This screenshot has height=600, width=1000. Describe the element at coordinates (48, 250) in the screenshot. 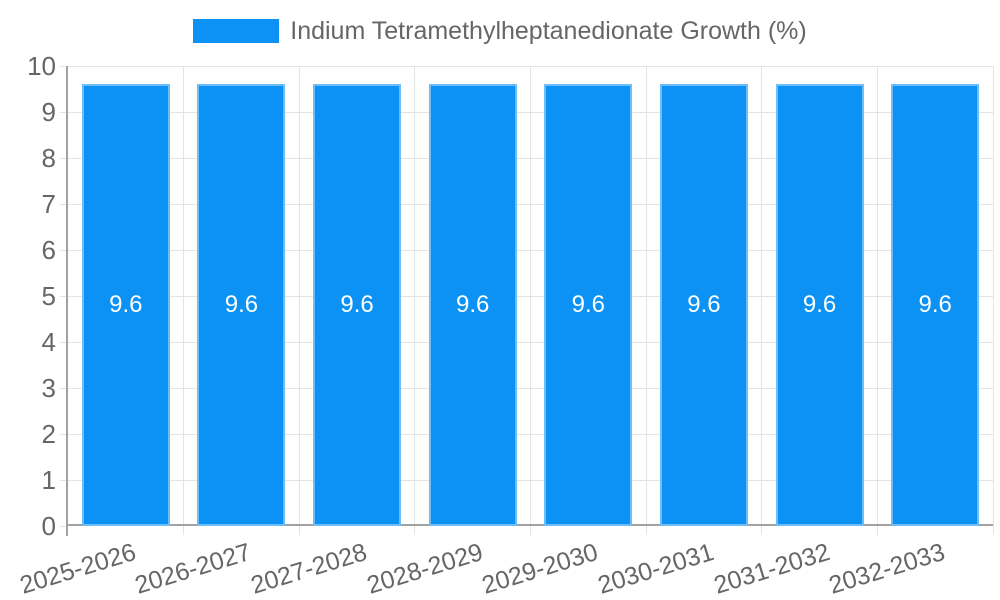

I see `y-tick-label: 6` at that location.